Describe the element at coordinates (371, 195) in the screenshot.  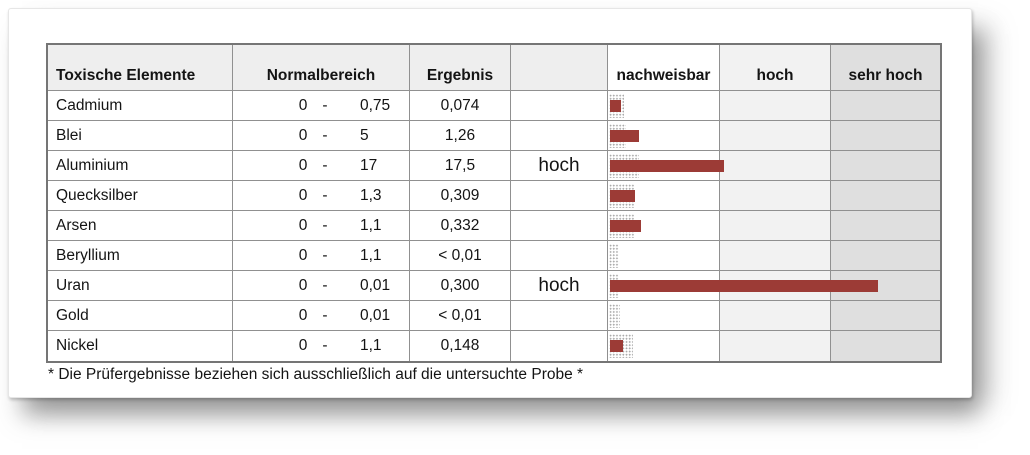
I see `range-range_to: 1,3` at that location.